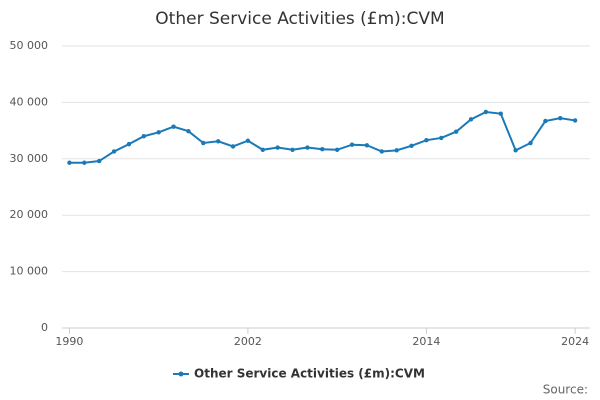  Describe the element at coordinates (29, 214) in the screenshot. I see `y-tick-label: 20 000` at that location.